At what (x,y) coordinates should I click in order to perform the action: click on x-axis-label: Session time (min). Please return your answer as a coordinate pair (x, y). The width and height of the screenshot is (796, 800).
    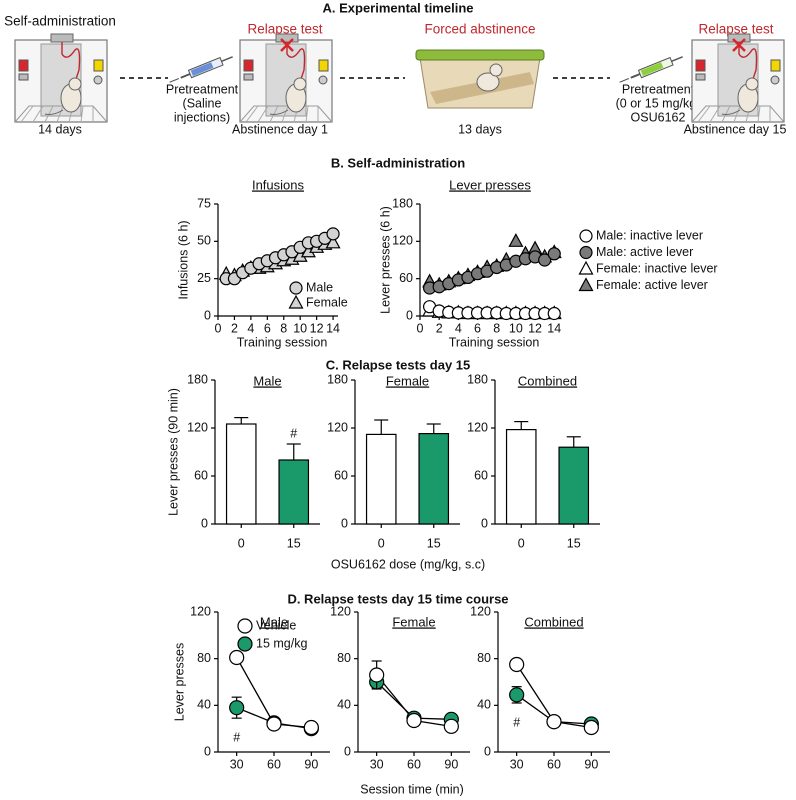
    Looking at the image, I should click on (412, 789).